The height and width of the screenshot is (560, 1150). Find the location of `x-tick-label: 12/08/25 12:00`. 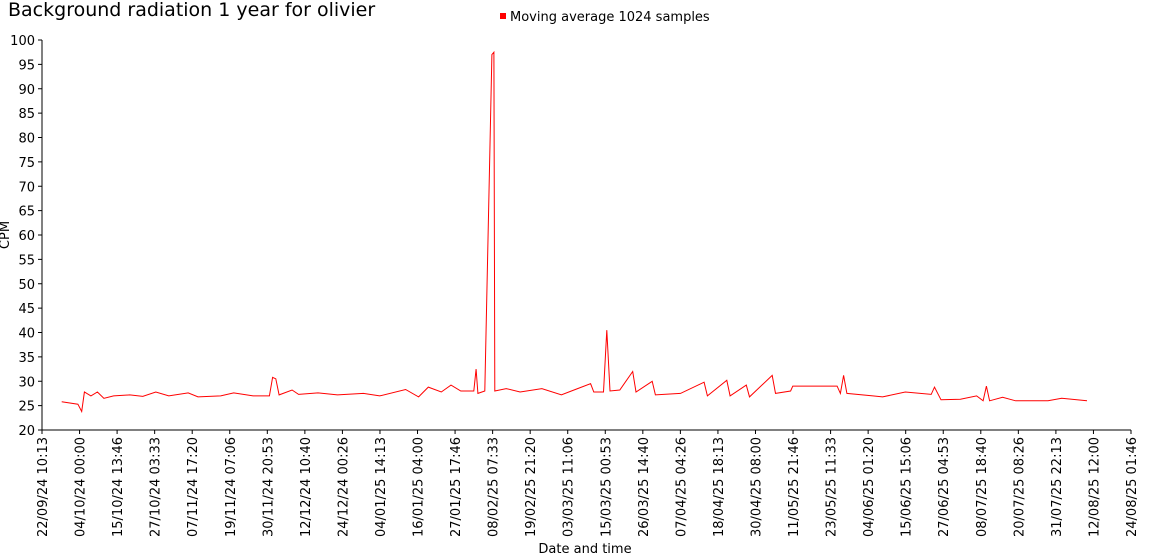

x-tick-label: 12/08/25 12:00 is located at coordinates (1094, 487).